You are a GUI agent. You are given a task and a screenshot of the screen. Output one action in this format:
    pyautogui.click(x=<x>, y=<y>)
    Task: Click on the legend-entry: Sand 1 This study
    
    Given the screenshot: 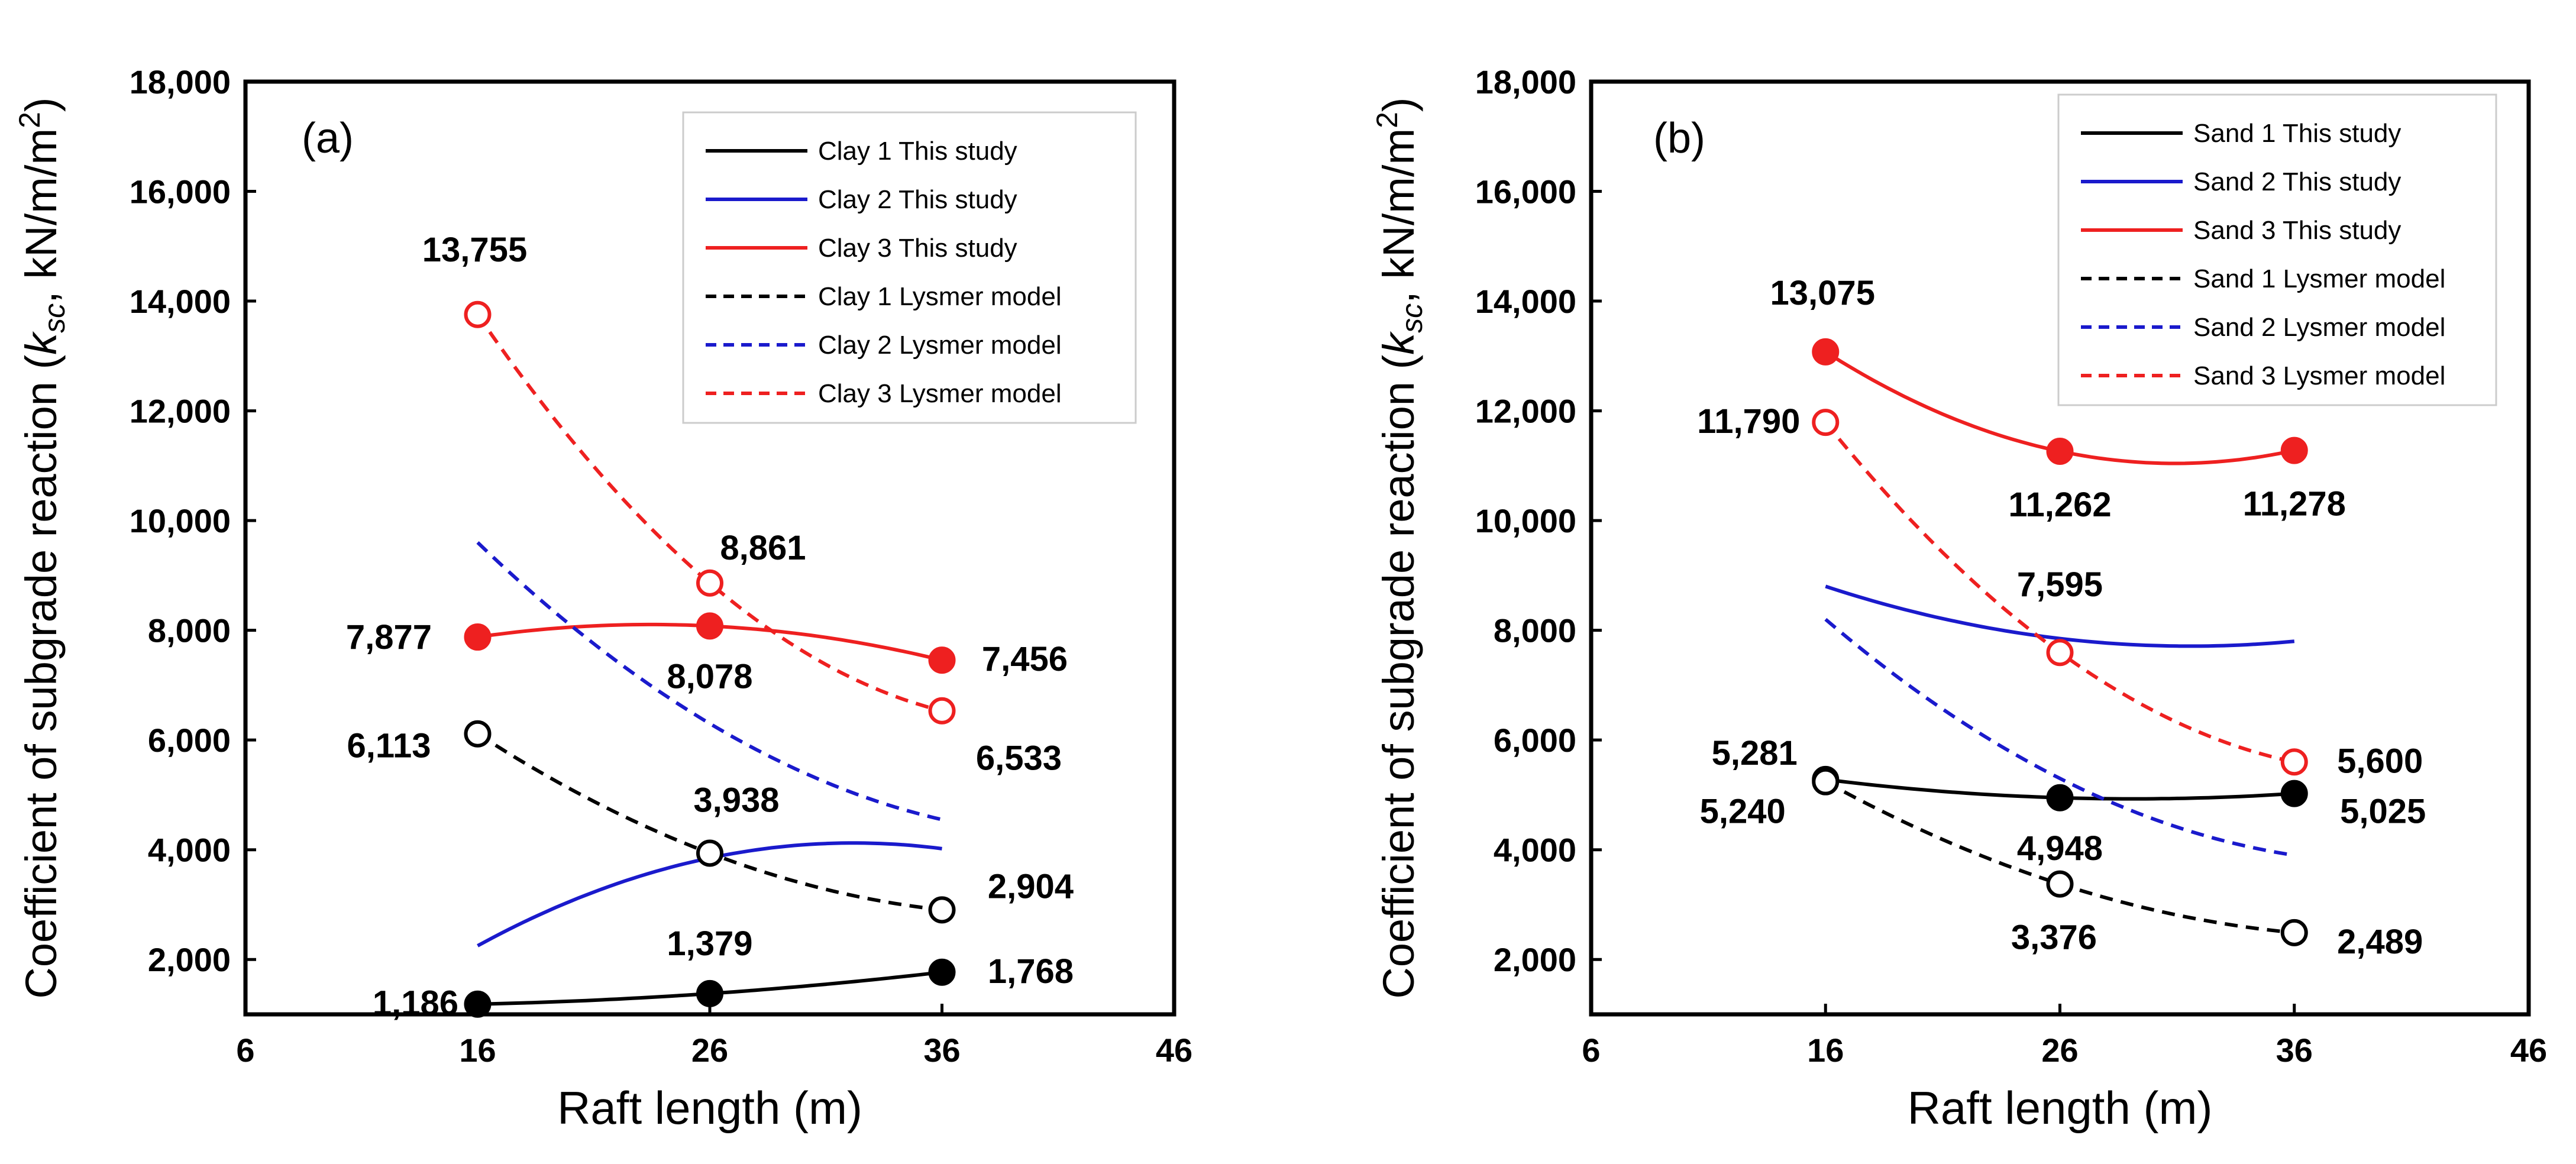 What is the action you would take?
    pyautogui.click(x=2297, y=133)
    